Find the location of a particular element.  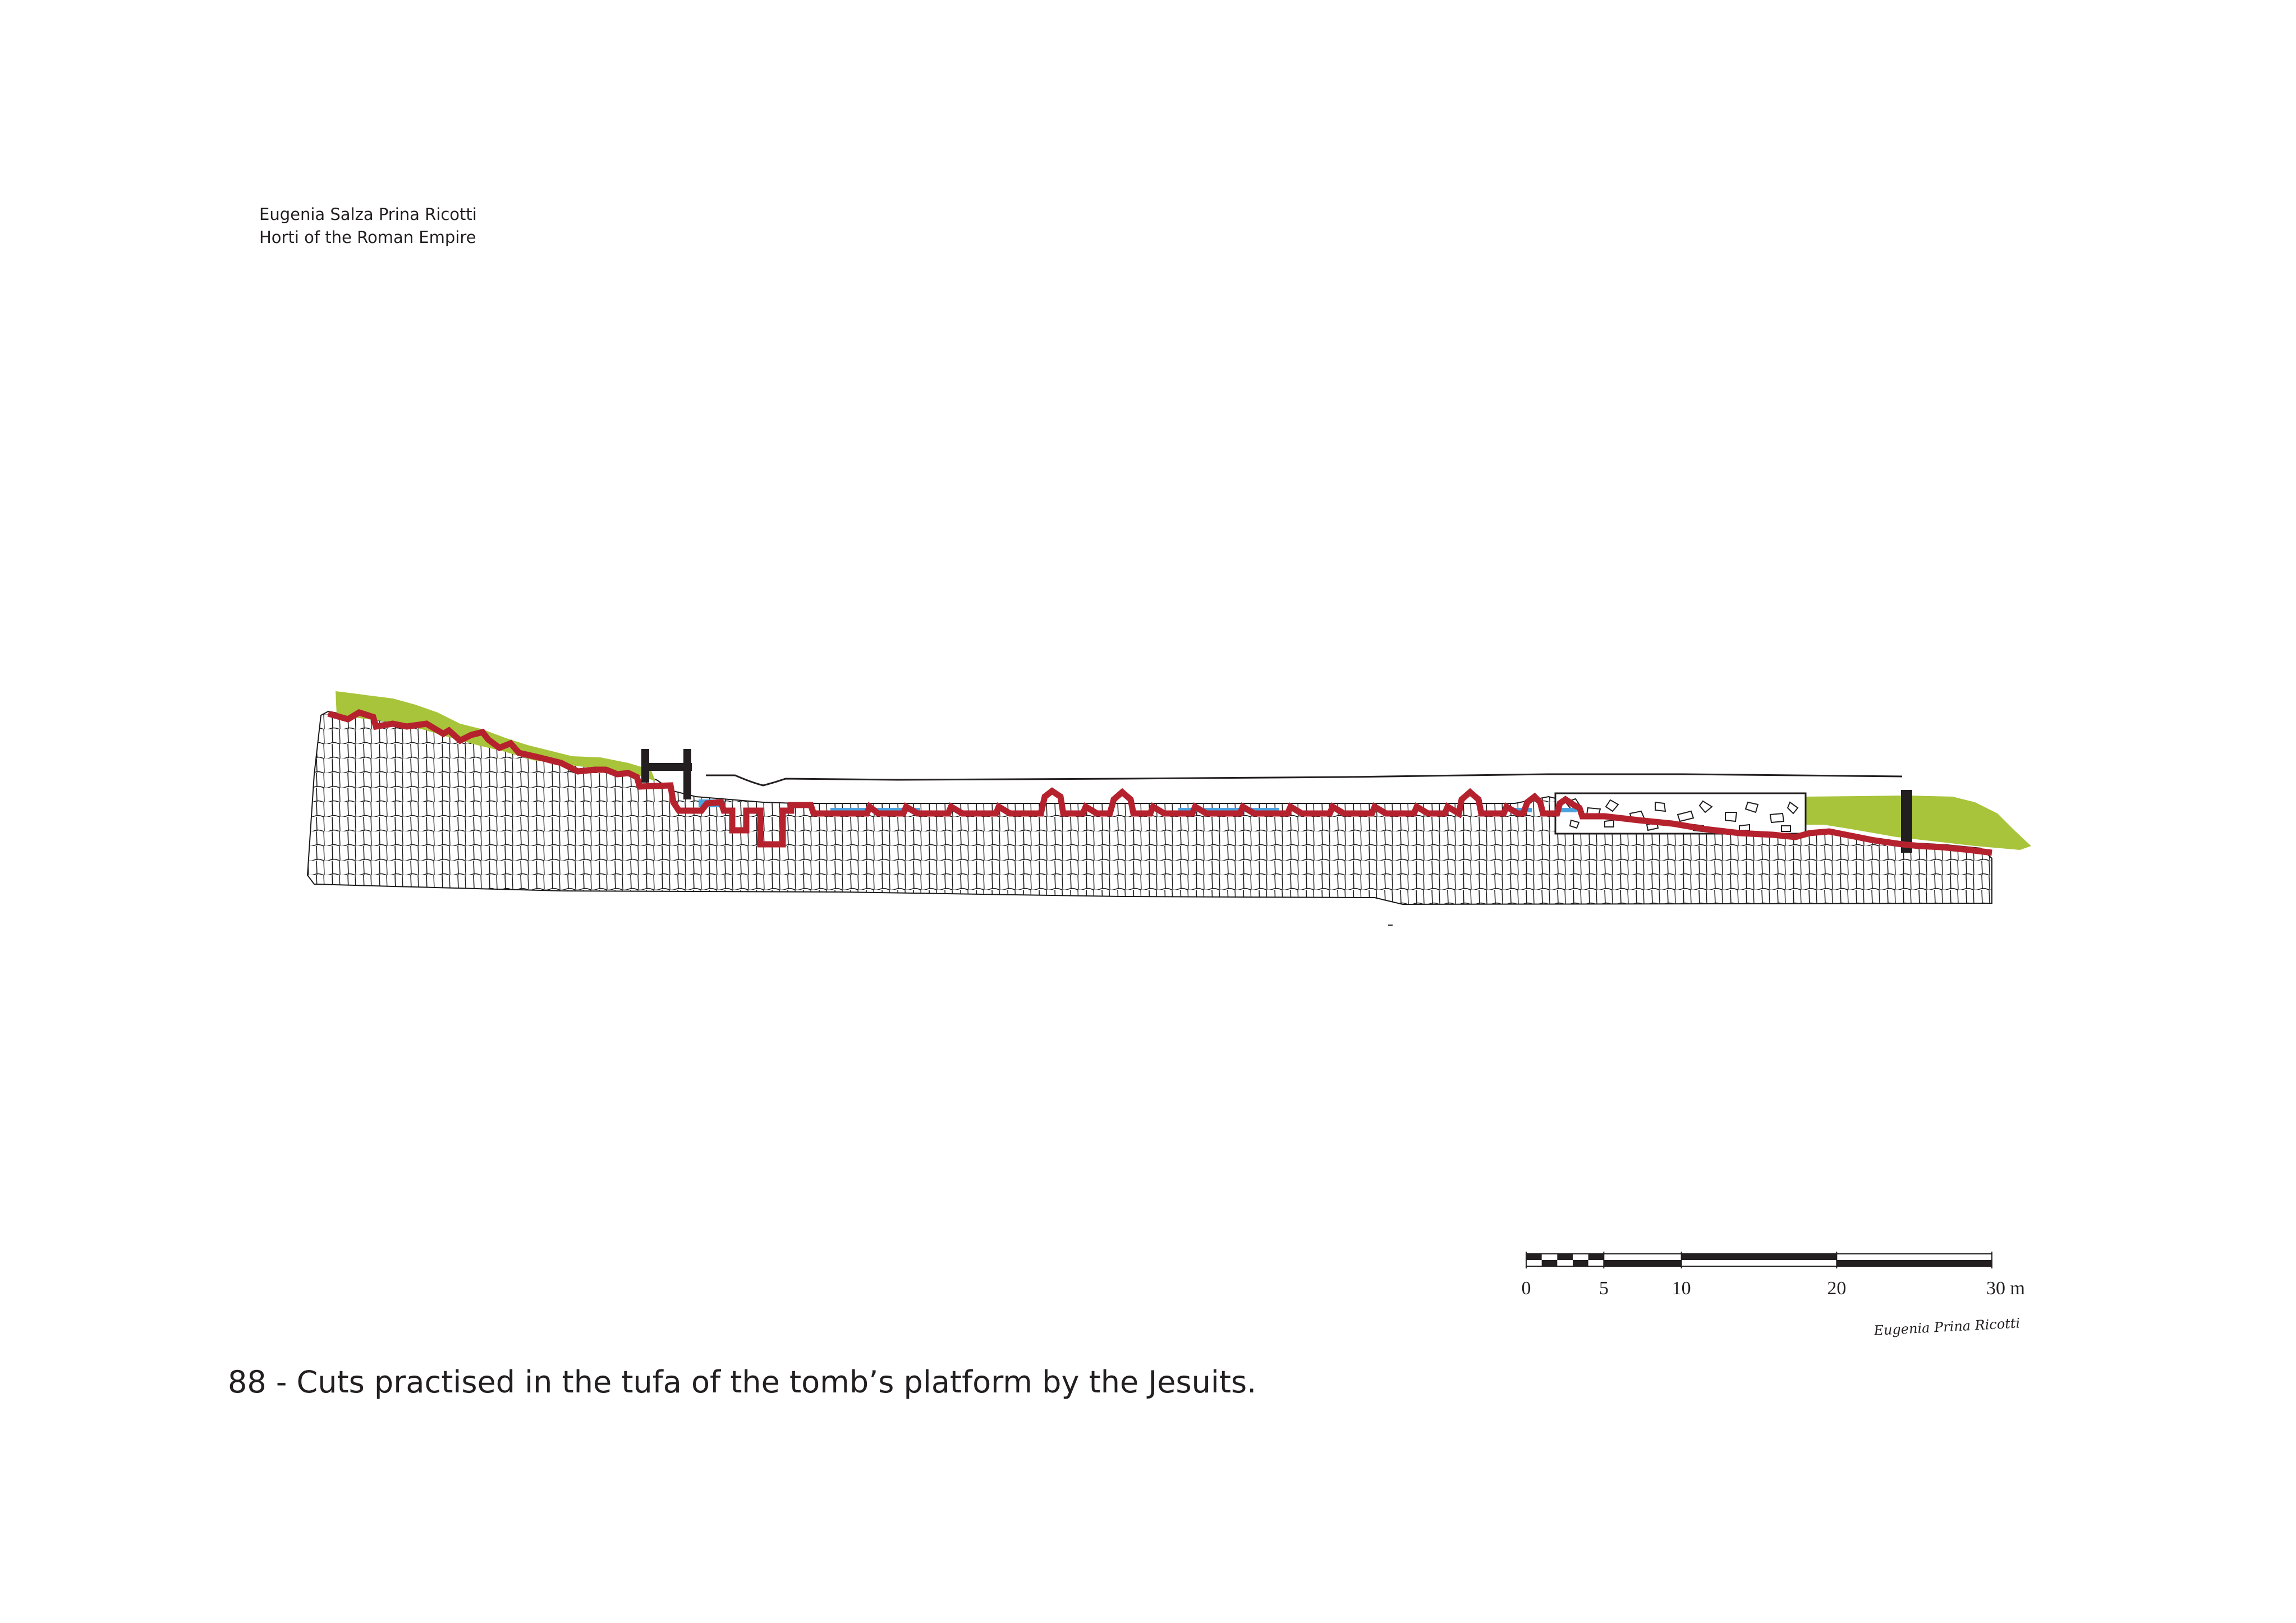

scale-tick-label: 0 is located at coordinates (1526, 1288).